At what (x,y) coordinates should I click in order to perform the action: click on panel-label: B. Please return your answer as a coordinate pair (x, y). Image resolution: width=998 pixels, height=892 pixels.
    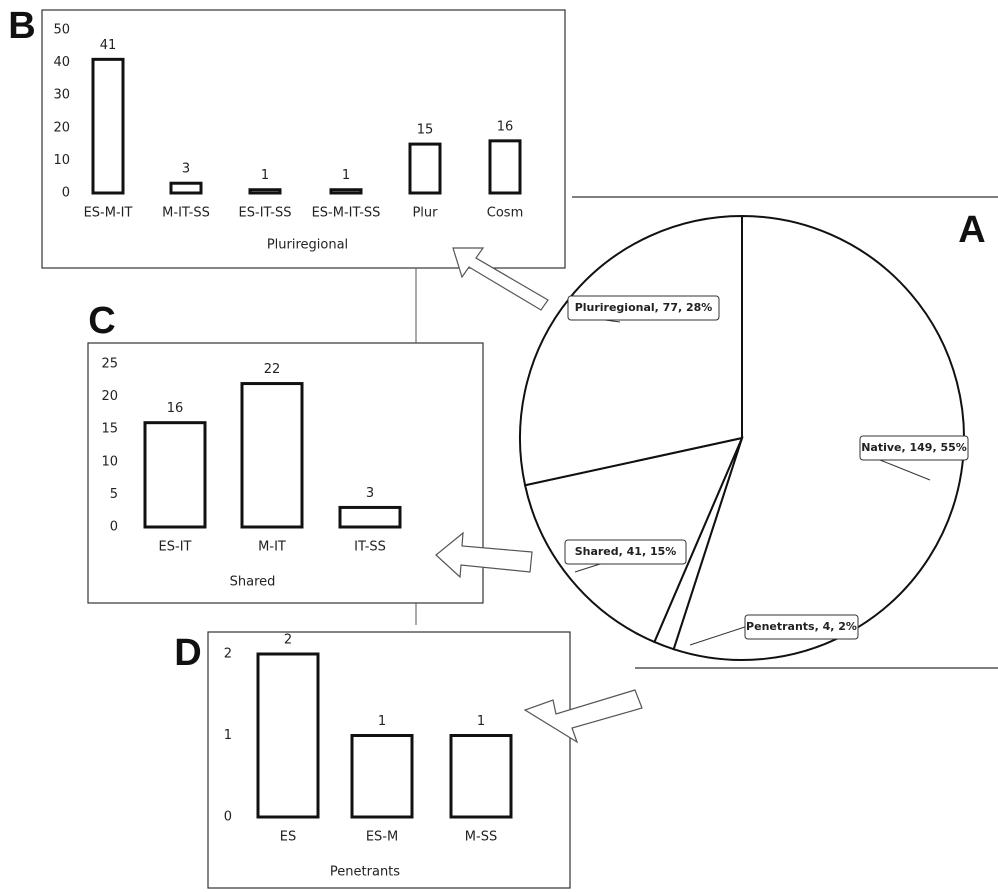
    Looking at the image, I should click on (21, 26).